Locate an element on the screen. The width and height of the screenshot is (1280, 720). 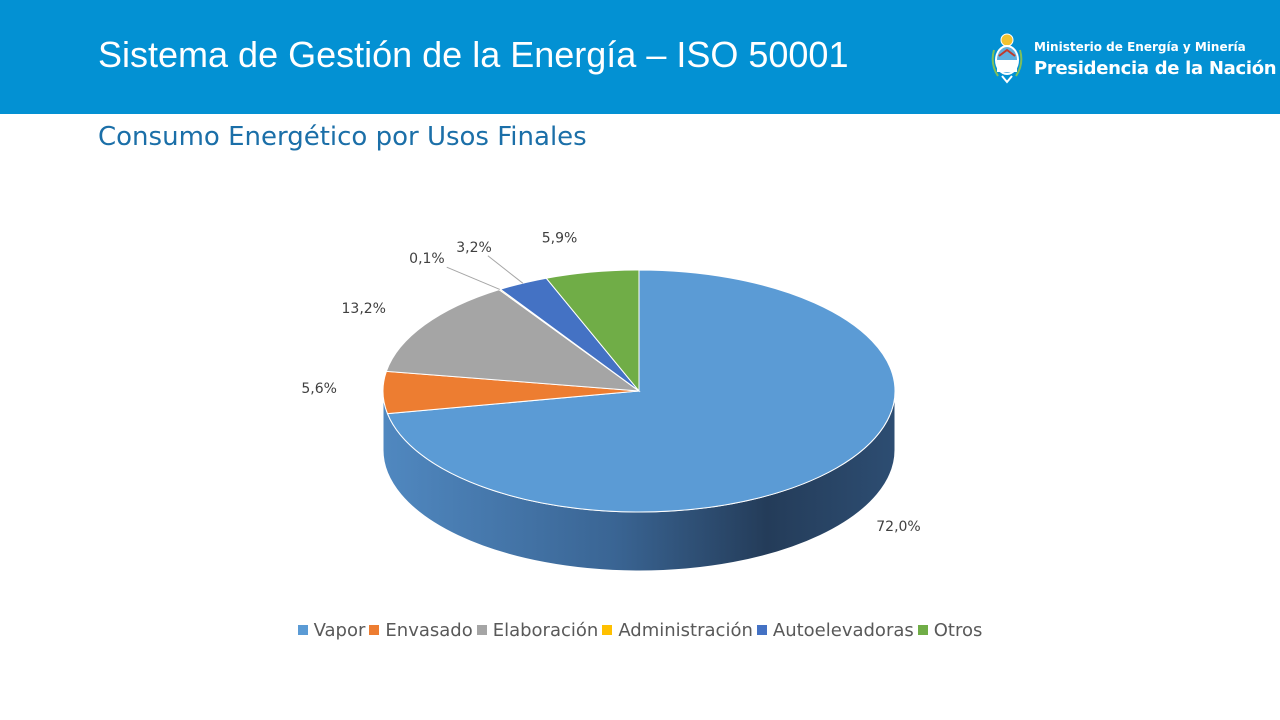
pie-slice-elaboracion is located at coordinates (513, 340).